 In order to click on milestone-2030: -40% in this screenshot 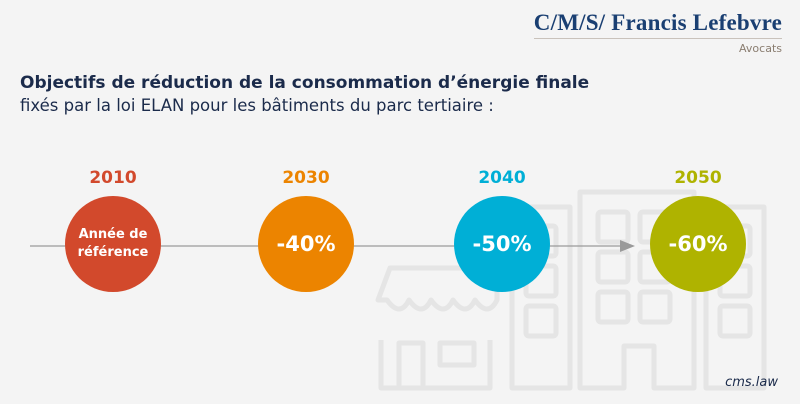, I will do `click(306, 244)`.